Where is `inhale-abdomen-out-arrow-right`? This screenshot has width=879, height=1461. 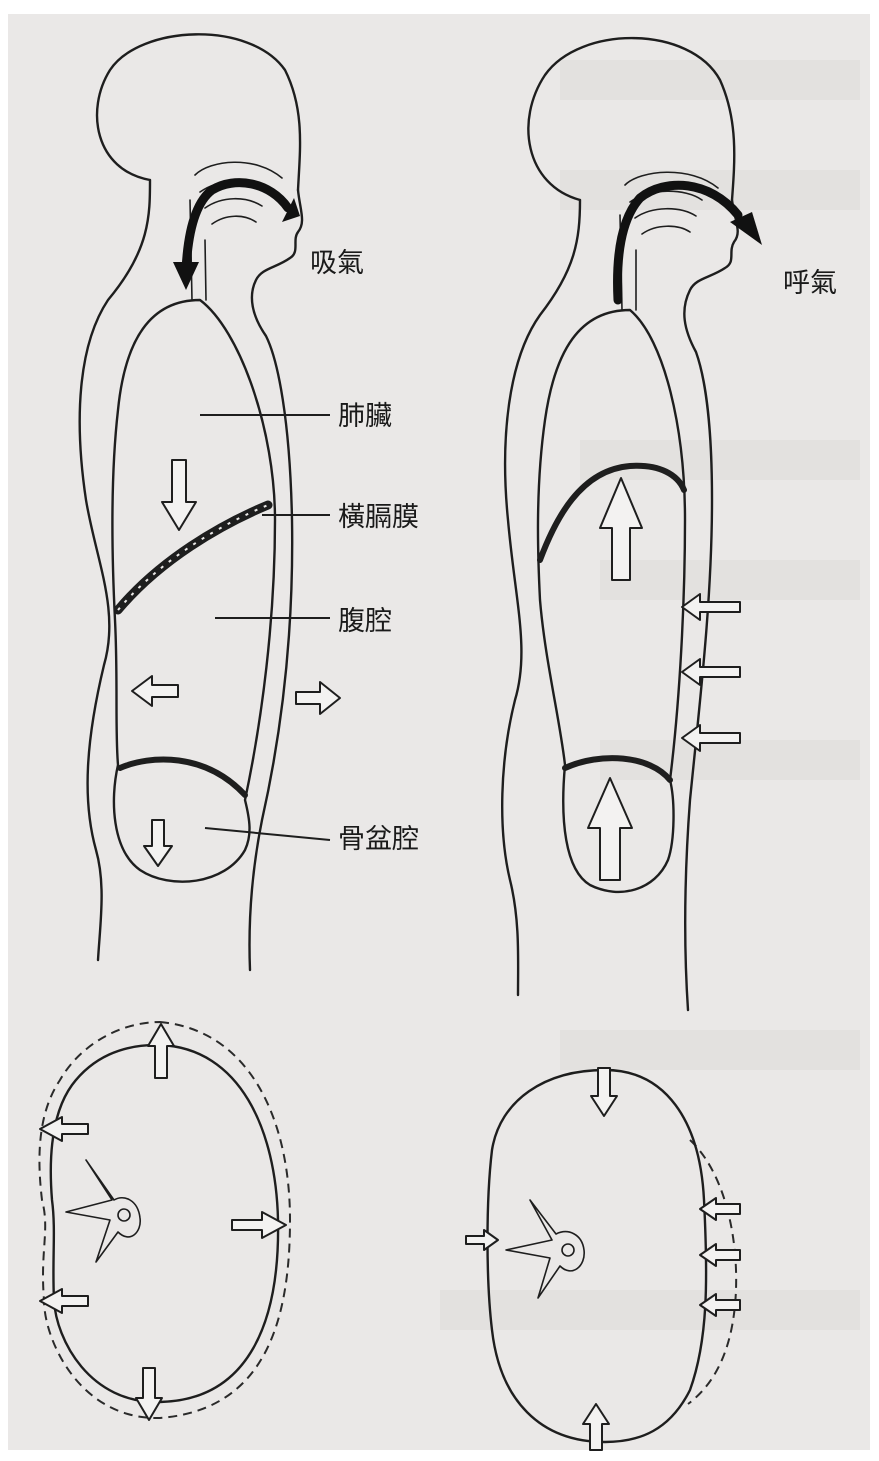
inhale-abdomen-out-arrow-right is located at coordinates (318, 698).